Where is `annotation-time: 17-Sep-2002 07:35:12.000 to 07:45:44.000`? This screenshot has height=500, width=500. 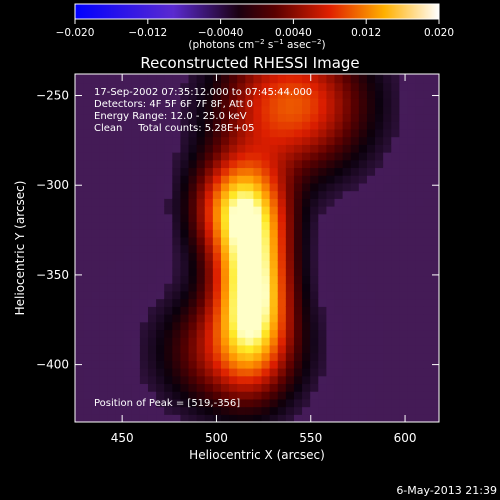
annotation-time: 17-Sep-2002 07:35:12.000 to 07:45:44.000 is located at coordinates (203, 92).